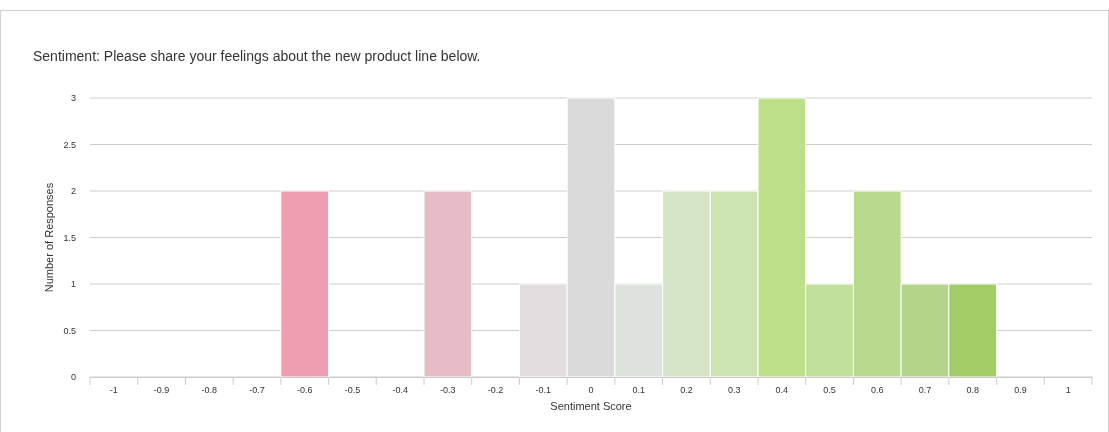 This screenshot has height=432, width=1109. Describe the element at coordinates (352, 390) in the screenshot. I see `x-tick-label: -0.5` at that location.